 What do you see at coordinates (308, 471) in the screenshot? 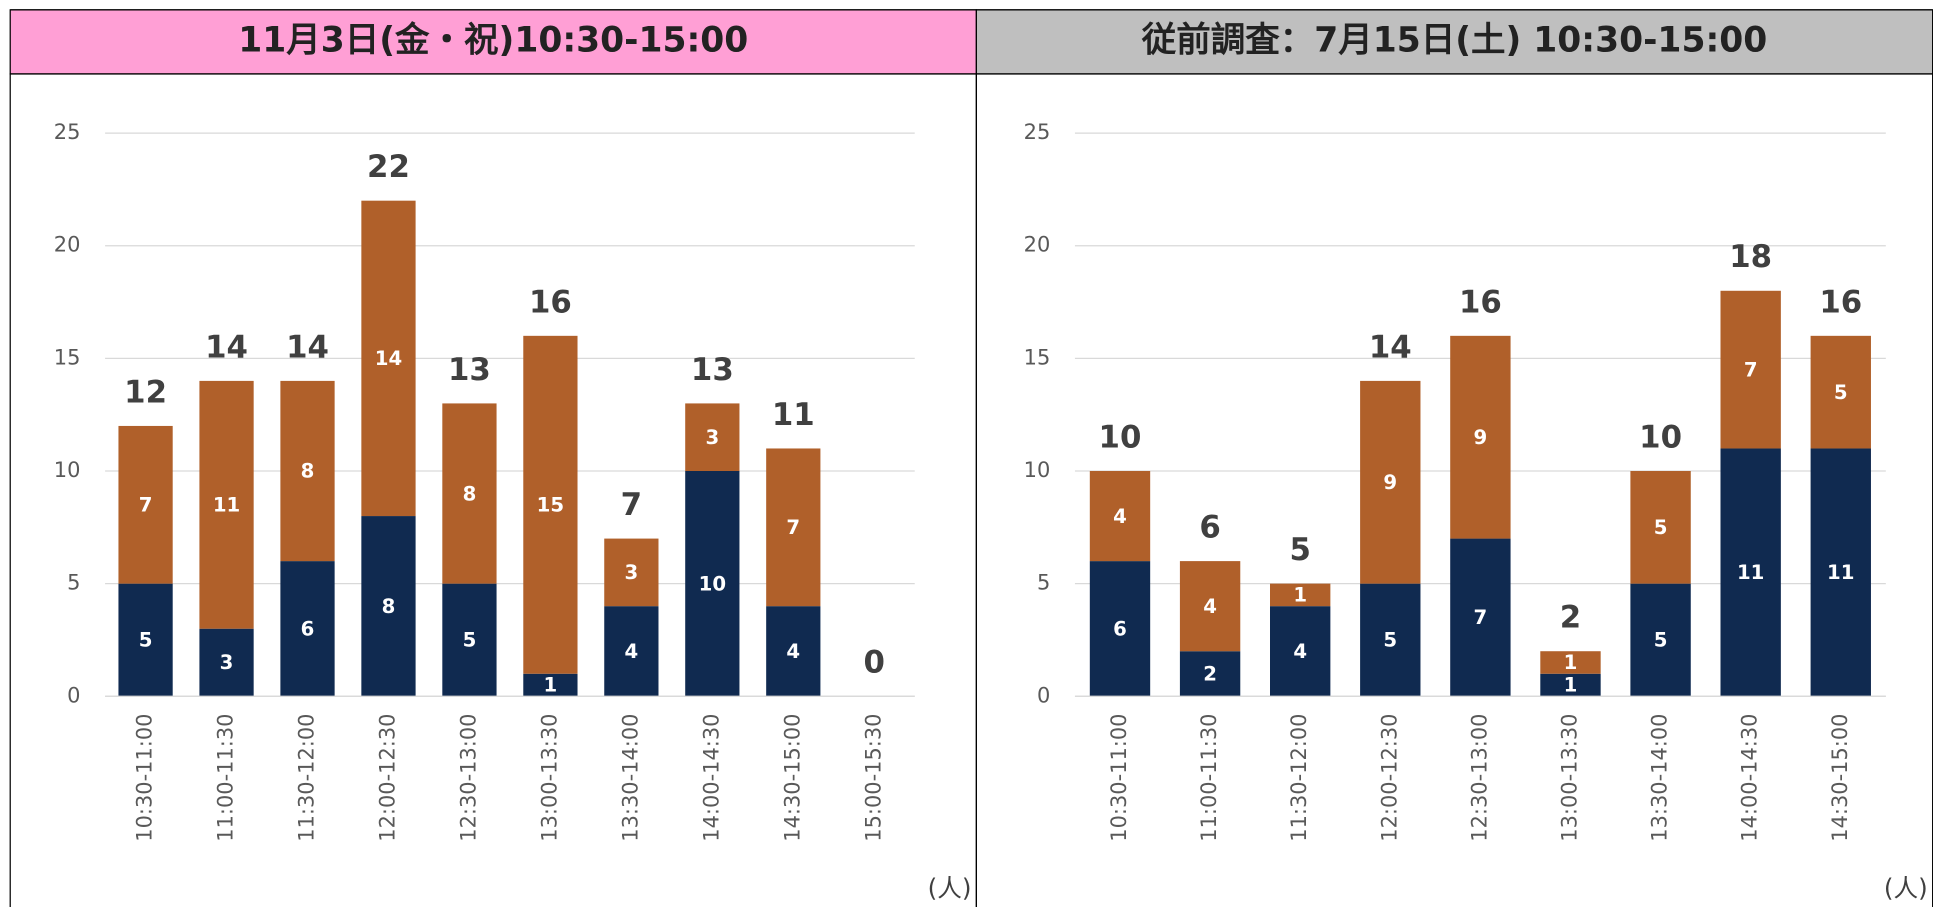
I see `segment-label: 8` at bounding box center [308, 471].